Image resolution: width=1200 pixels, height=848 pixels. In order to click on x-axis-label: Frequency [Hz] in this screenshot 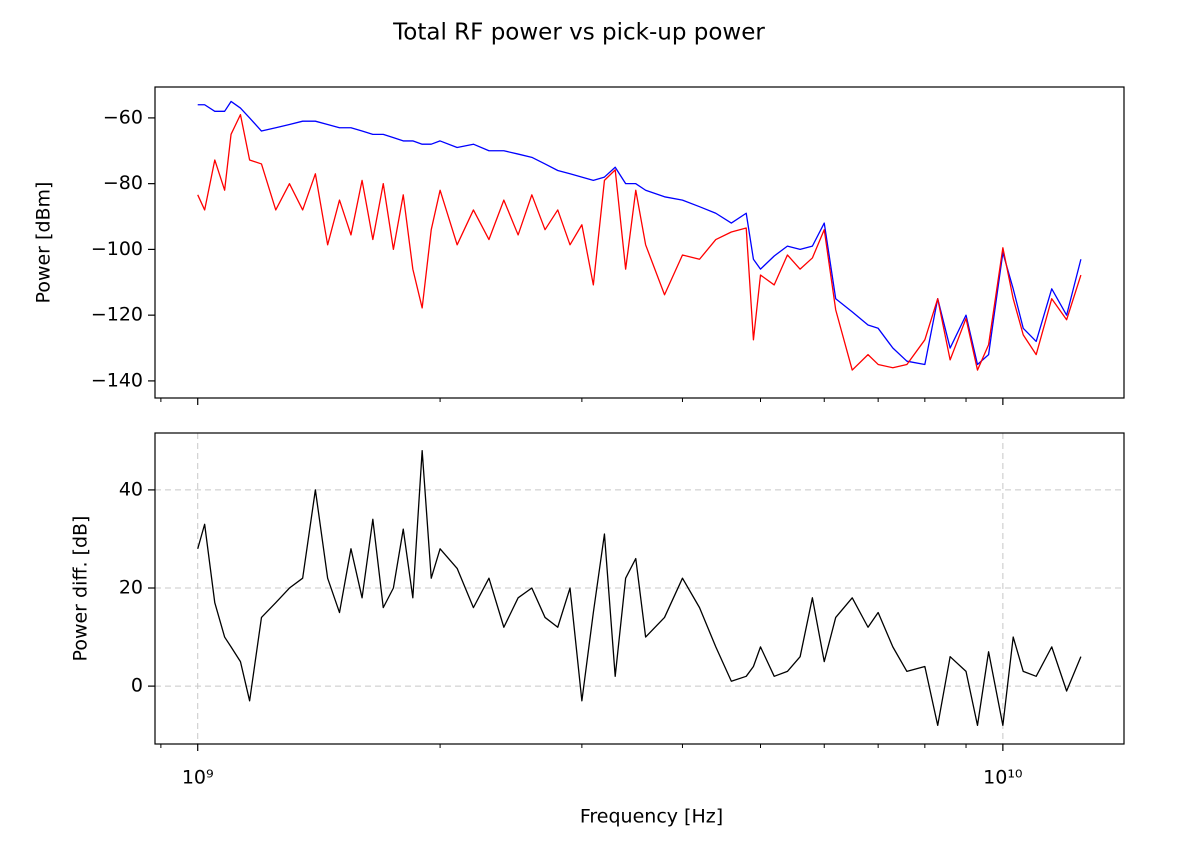, I will do `click(651, 817)`.